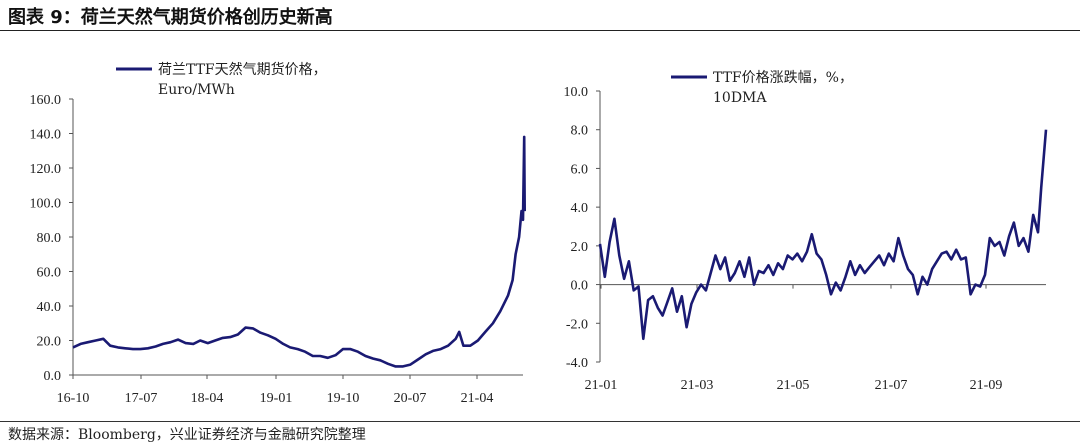 The height and width of the screenshot is (447, 1080). Describe the element at coordinates (46, 169) in the screenshot. I see `y-tick-label: 120.0` at that location.